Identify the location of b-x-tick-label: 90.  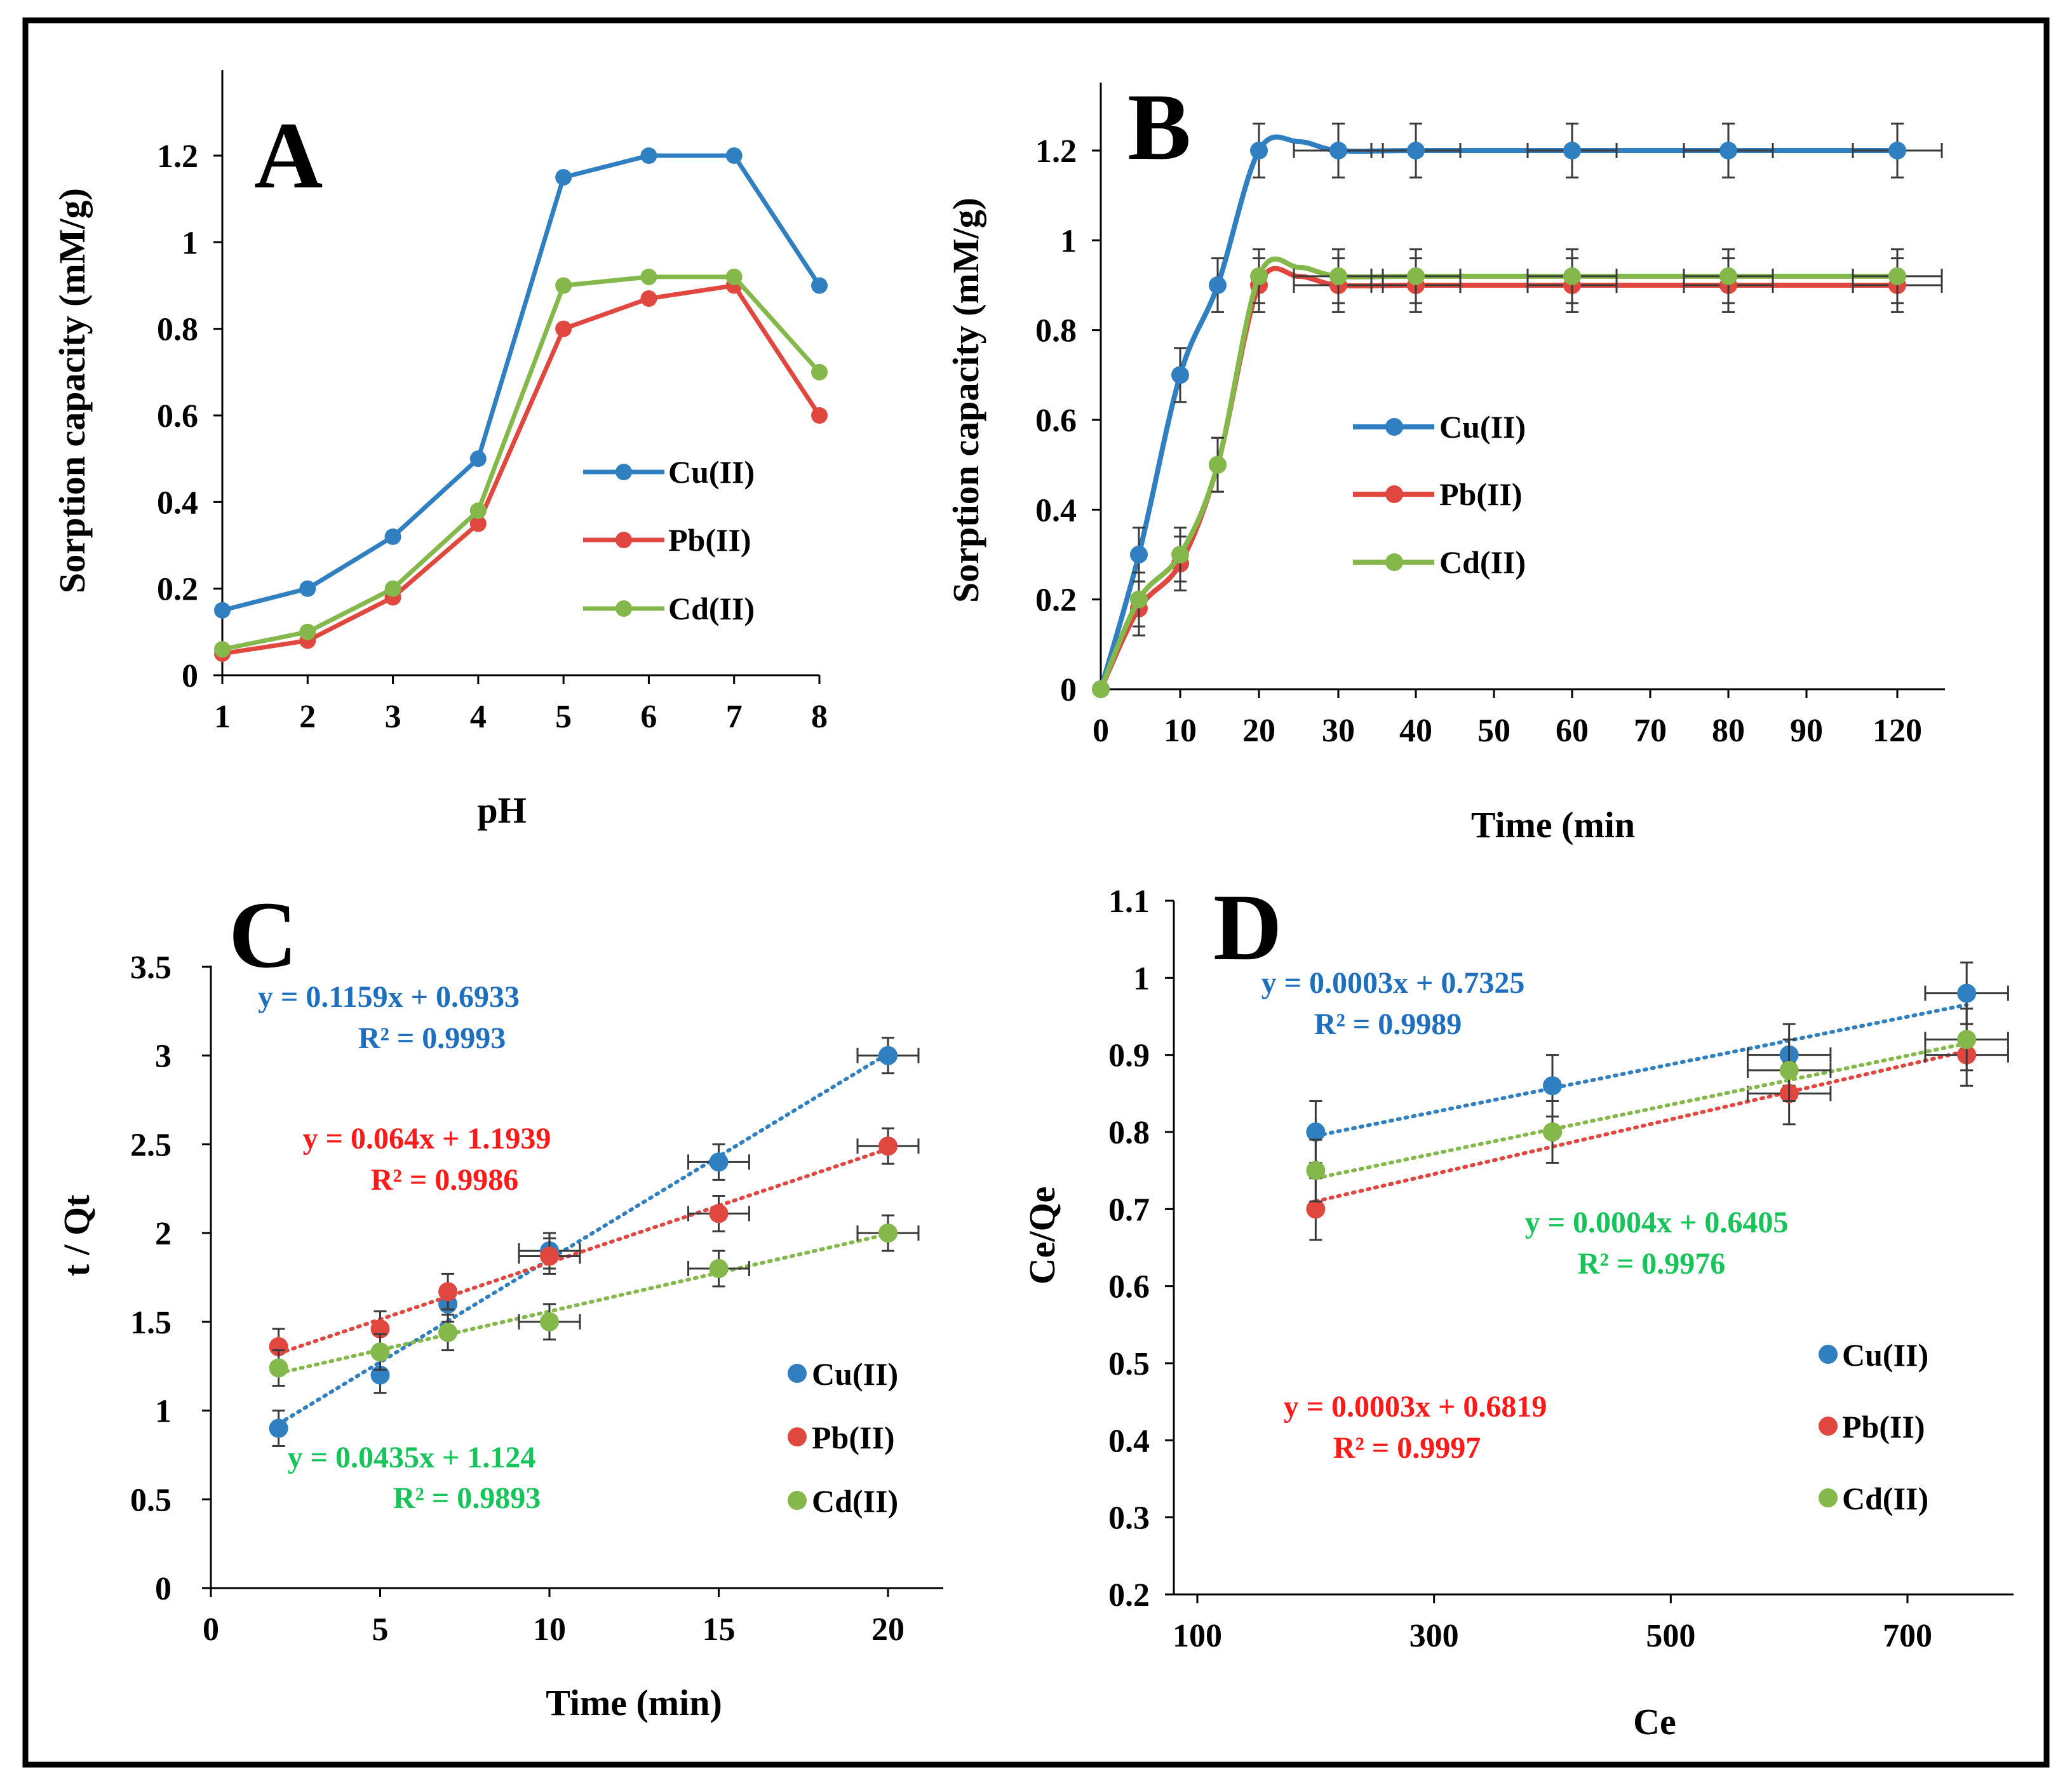
(1806, 731).